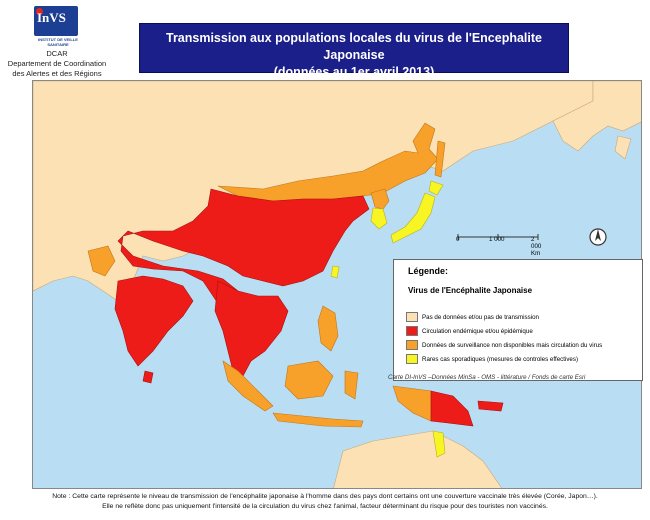 The width and height of the screenshot is (650, 520). Describe the element at coordinates (328, 328) in the screenshot. I see `region-philippines` at that location.